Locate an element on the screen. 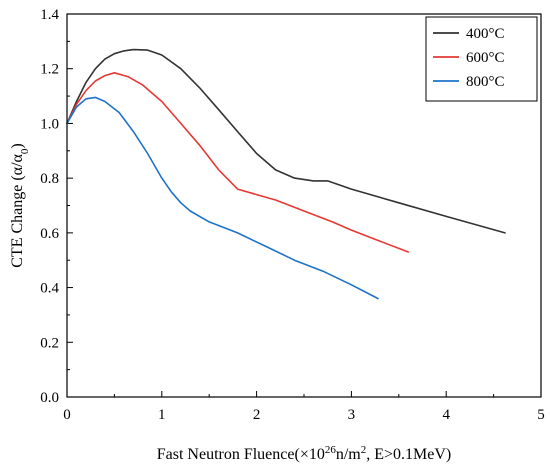 This screenshot has width=550, height=467. x-tick-label: 3 is located at coordinates (352, 415).